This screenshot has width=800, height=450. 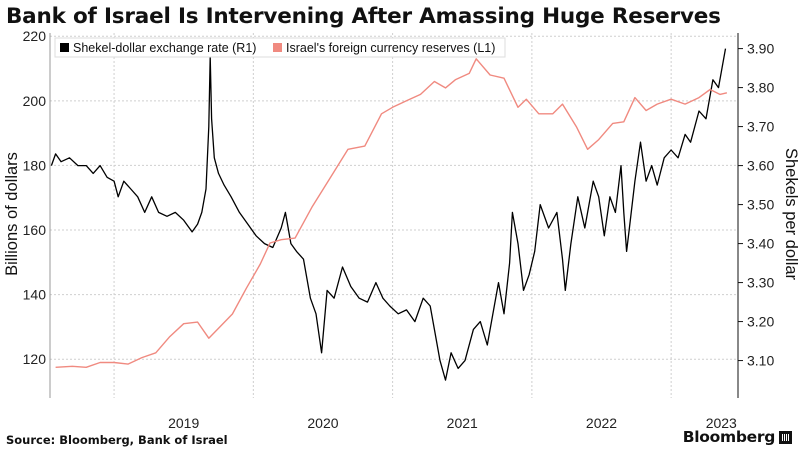 I want to click on x-axis-ticks: 2019 2020 2021 2022 2023, so click(x=452, y=423).